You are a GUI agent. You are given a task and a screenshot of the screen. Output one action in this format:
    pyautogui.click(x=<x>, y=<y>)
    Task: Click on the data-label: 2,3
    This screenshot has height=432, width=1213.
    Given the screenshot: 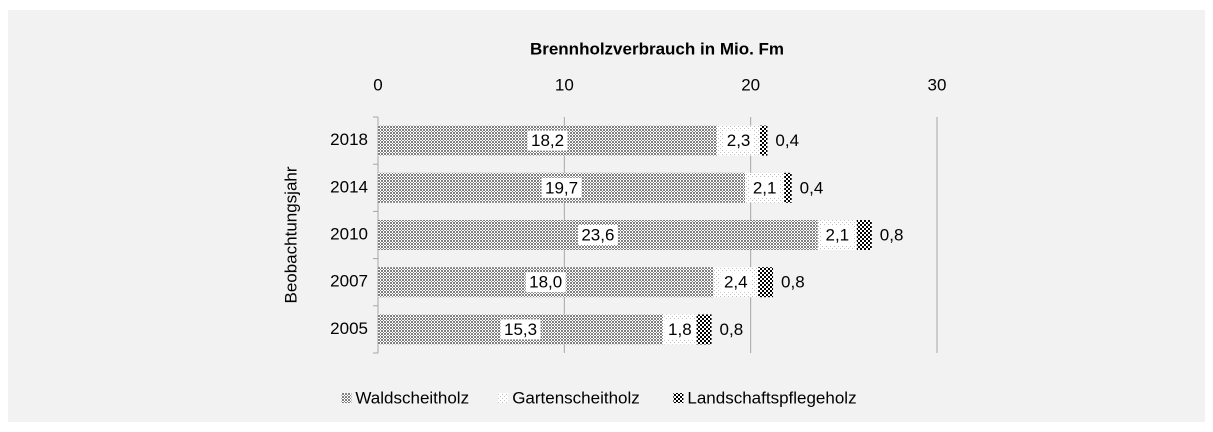 What is the action you would take?
    pyautogui.click(x=739, y=140)
    